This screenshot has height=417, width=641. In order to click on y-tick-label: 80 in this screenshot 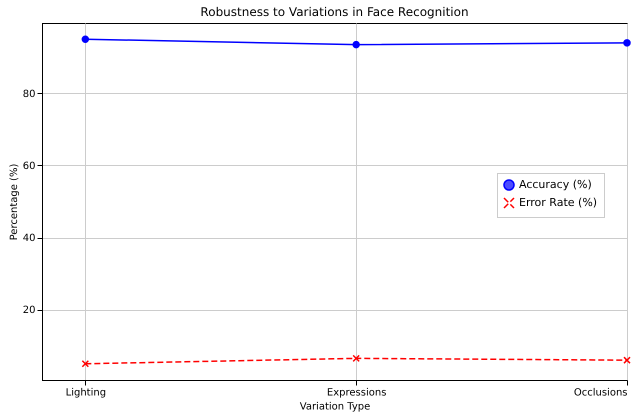, I will do `click(29, 94)`.